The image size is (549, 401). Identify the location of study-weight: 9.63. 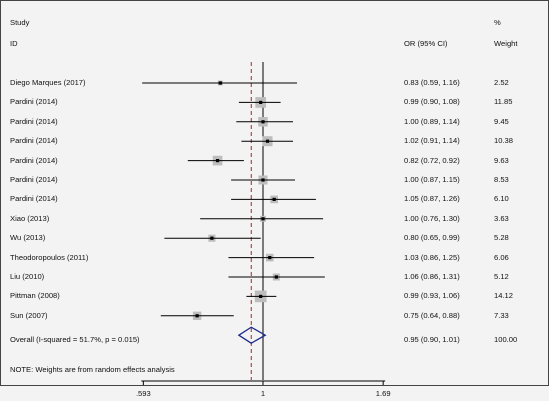
(501, 160).